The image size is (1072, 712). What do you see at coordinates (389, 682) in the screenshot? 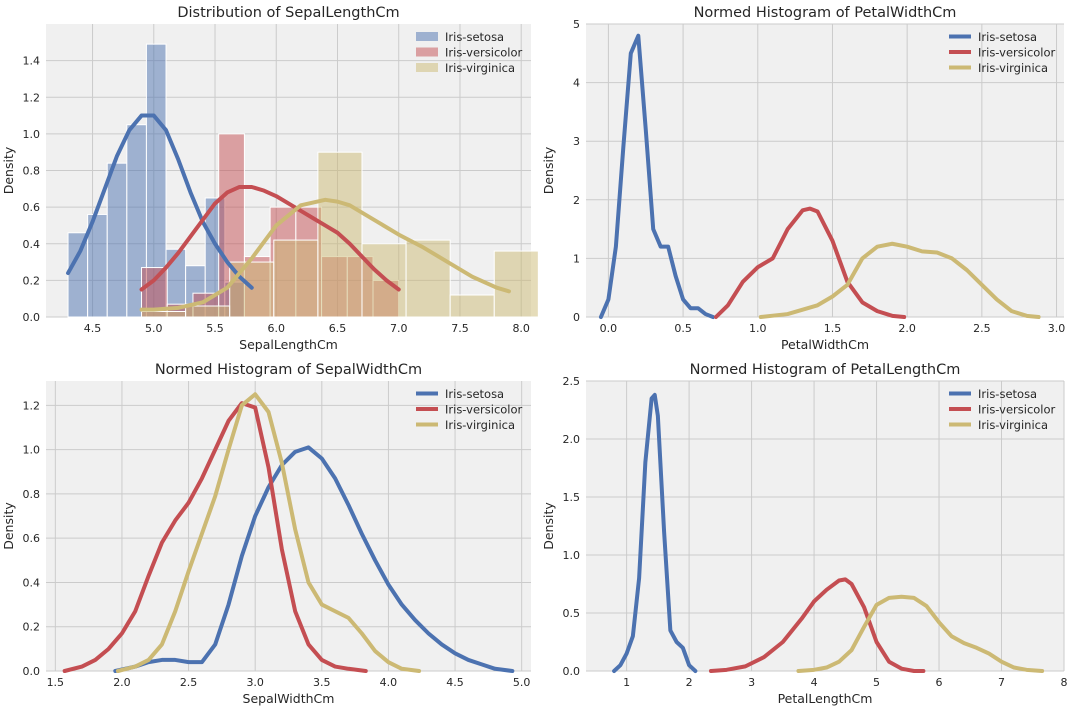
I see `x-tick-label: 4.0` at bounding box center [389, 682].